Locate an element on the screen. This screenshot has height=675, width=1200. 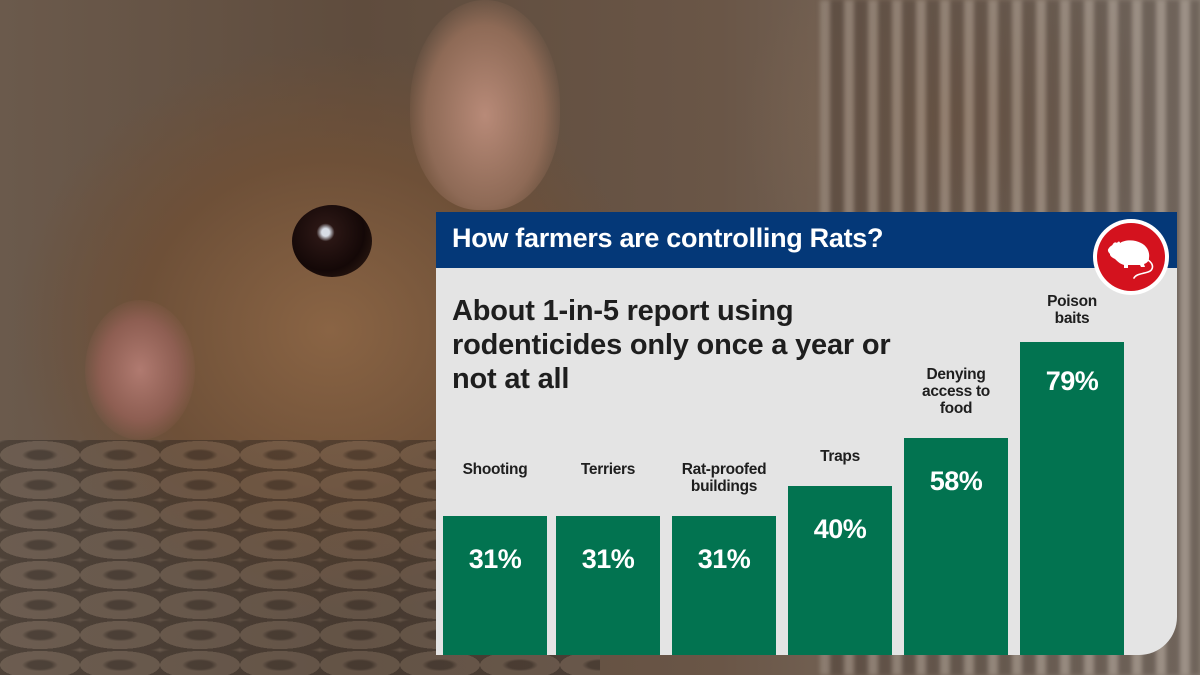
chart-title: How farmers are controlling Rats? is located at coordinates (668, 238).